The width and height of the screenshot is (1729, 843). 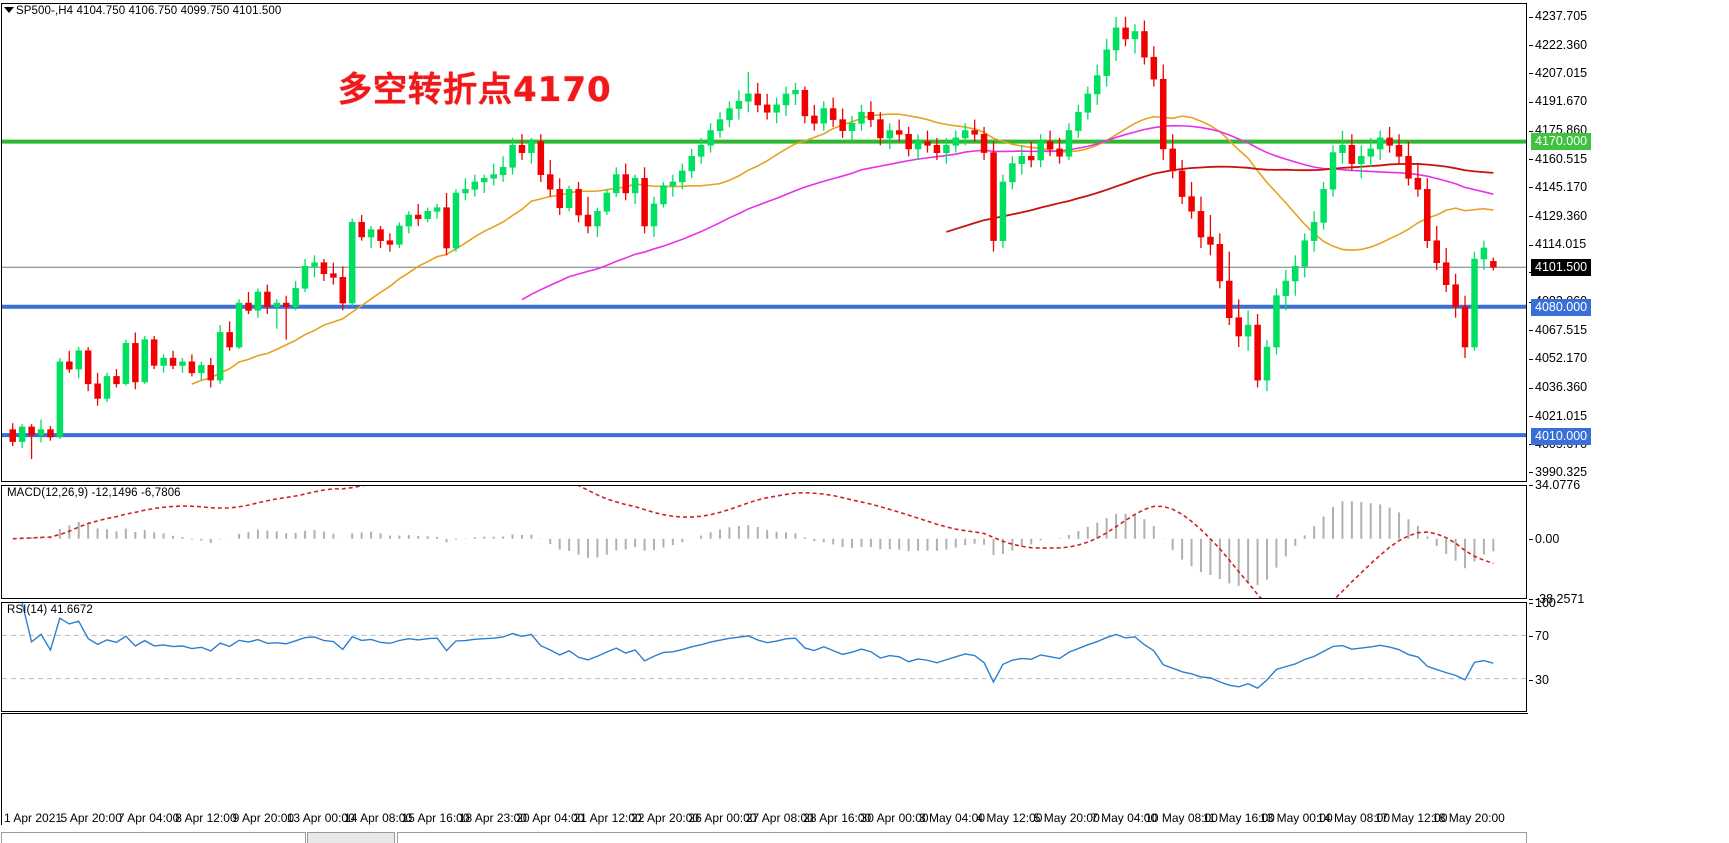 I want to click on price-axis-tick: 4114.015, so click(x=1557, y=244).